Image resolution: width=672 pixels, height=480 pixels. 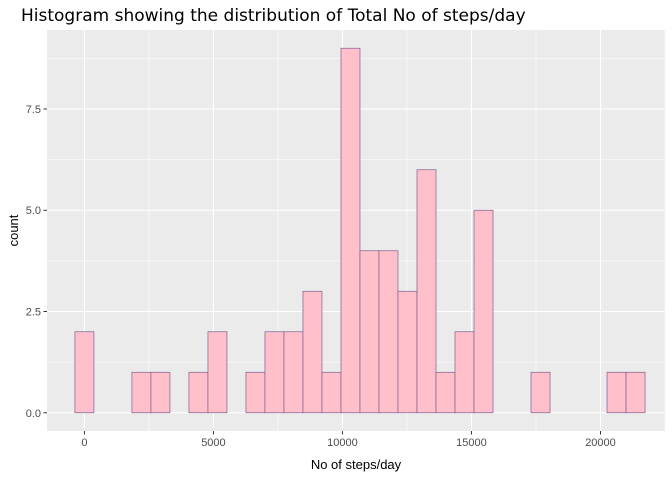 What do you see at coordinates (600, 443) in the screenshot?
I see `x-tick-label: 20000` at bounding box center [600, 443].